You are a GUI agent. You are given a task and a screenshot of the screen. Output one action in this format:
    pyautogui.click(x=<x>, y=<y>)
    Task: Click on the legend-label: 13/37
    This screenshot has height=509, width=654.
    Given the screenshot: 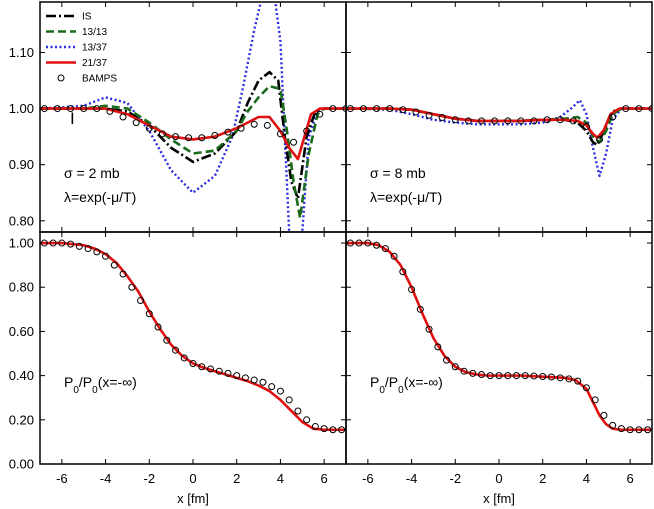 What is the action you would take?
    pyautogui.click(x=94, y=48)
    